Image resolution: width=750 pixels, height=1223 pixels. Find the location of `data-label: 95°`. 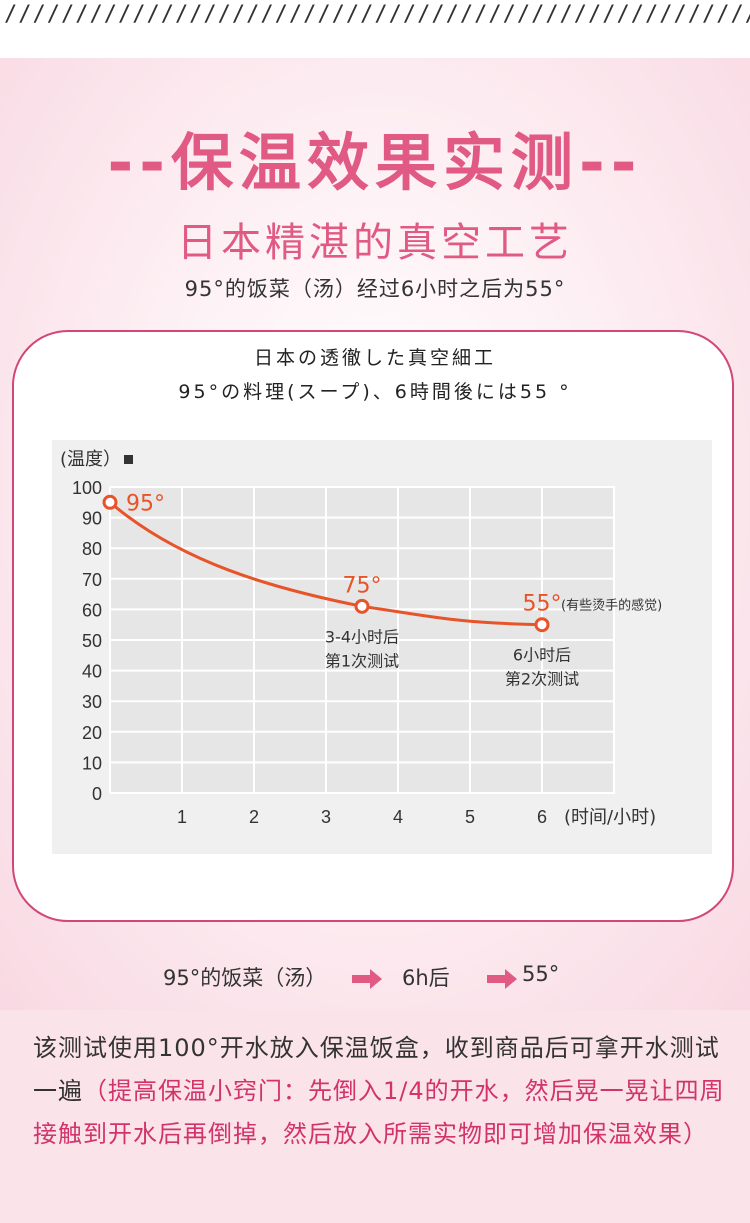

data-label: 95° is located at coordinates (145, 503).